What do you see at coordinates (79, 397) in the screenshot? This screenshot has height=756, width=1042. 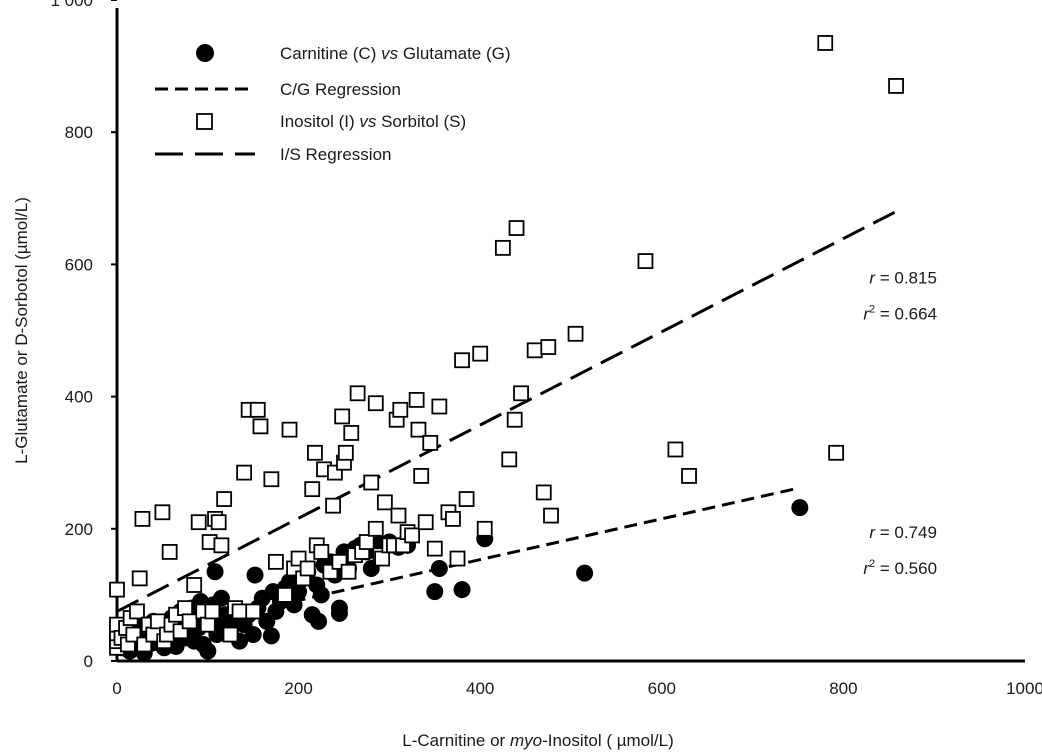 I see `y-tick-label: 400` at bounding box center [79, 397].